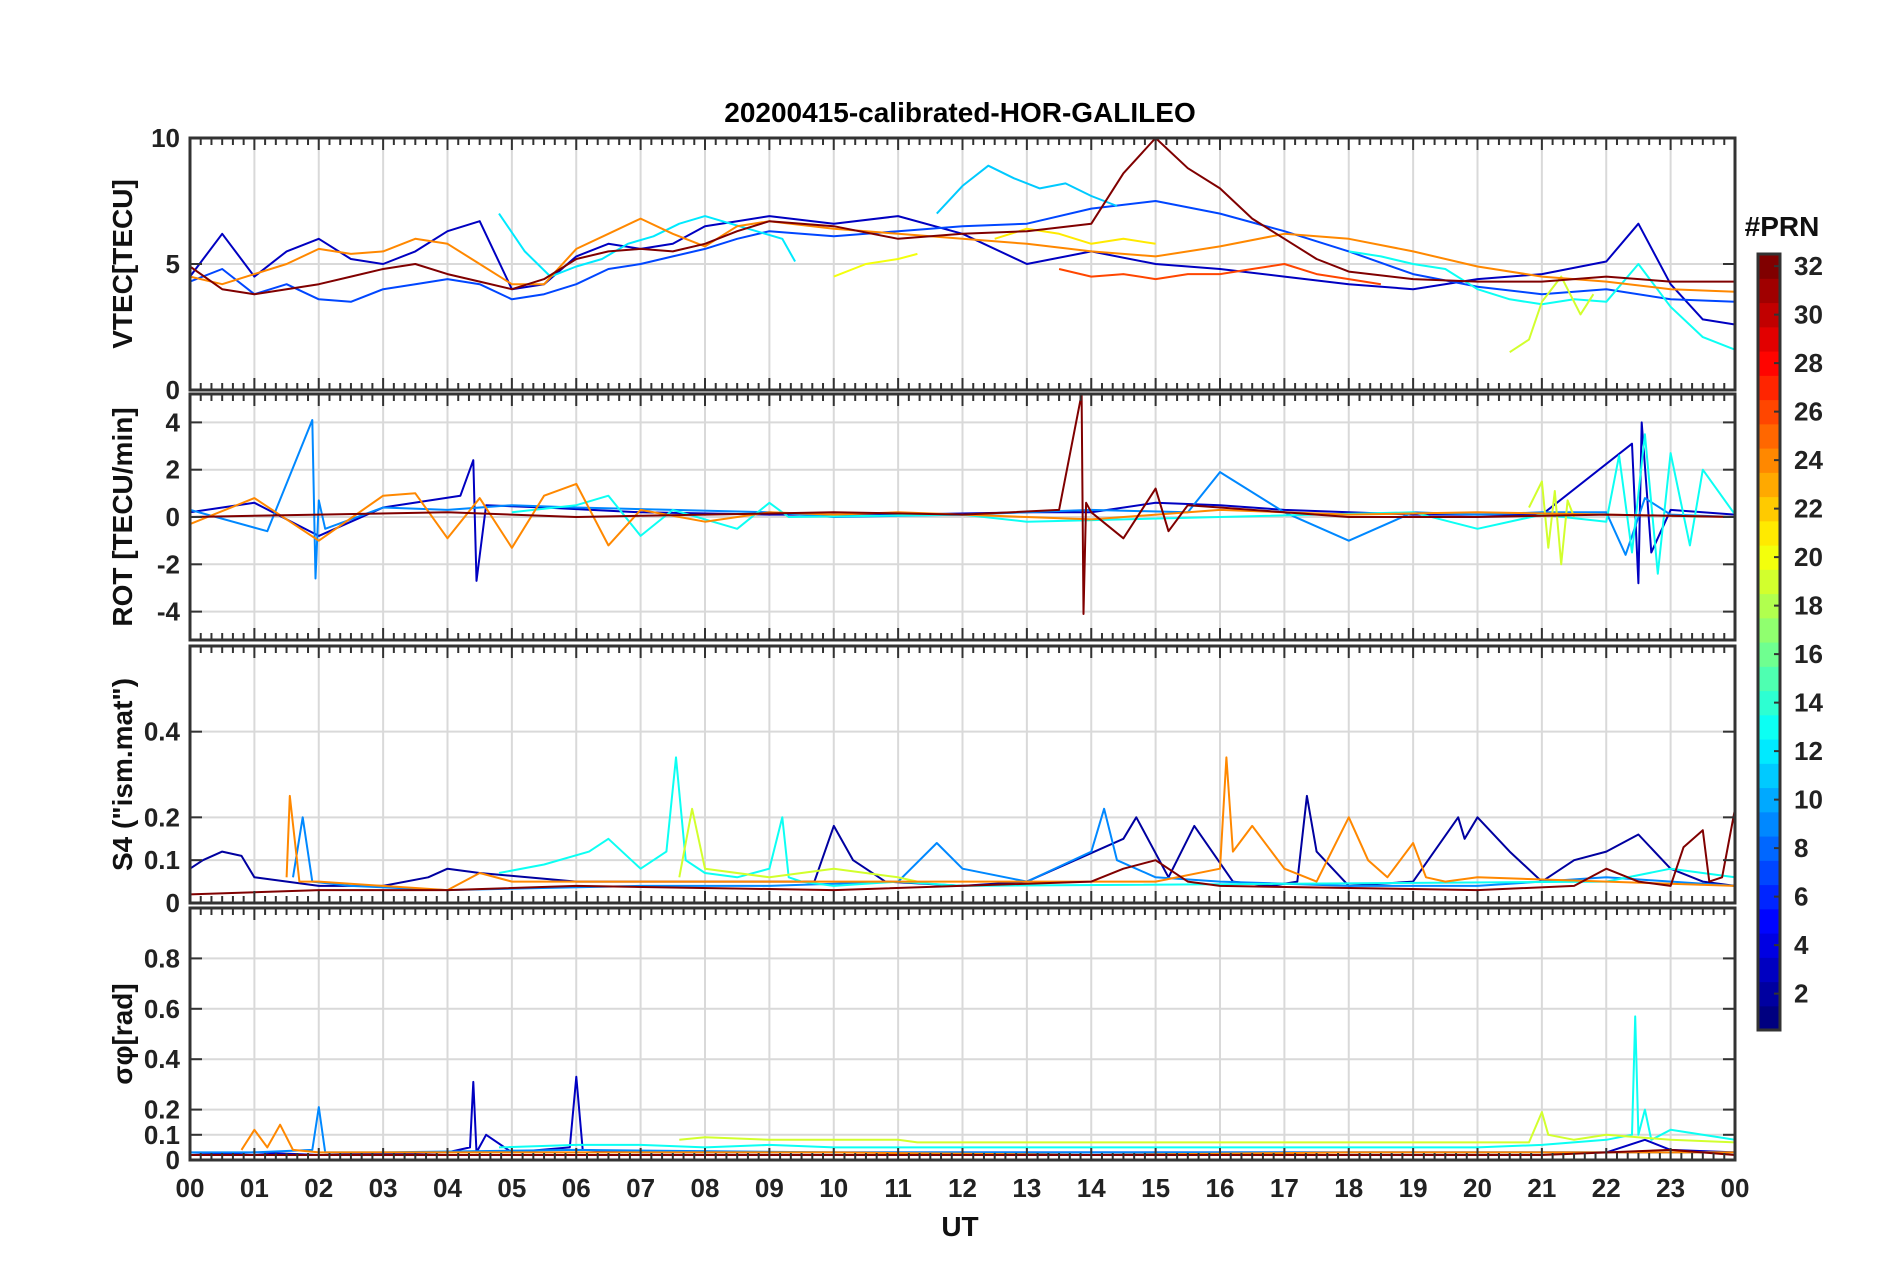 The image size is (1902, 1272). Describe the element at coordinates (1808, 315) in the screenshot. I see `colorbar-tick-label: 30` at that location.